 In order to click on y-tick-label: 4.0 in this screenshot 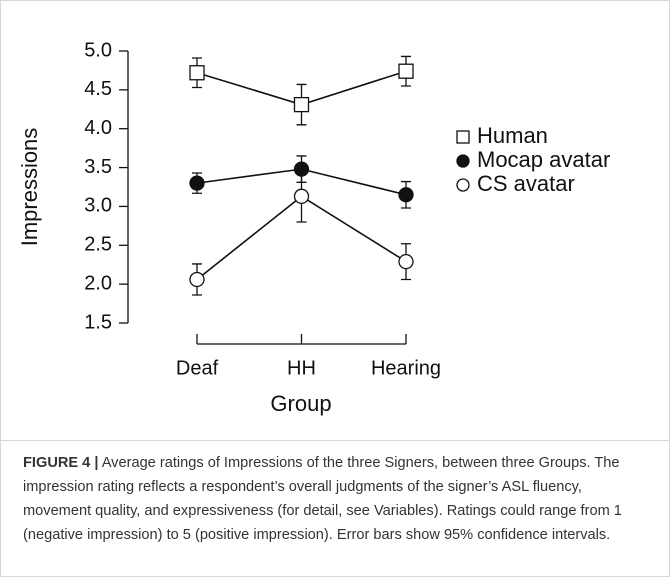, I will do `click(98, 128)`.